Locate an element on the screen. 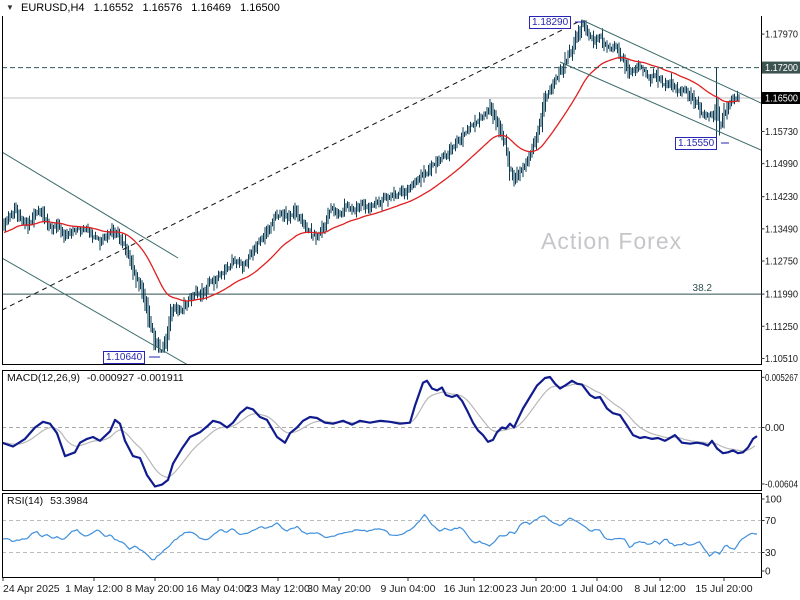  time-axis-label: 1 Jul 04:00 is located at coordinates (597, 589).